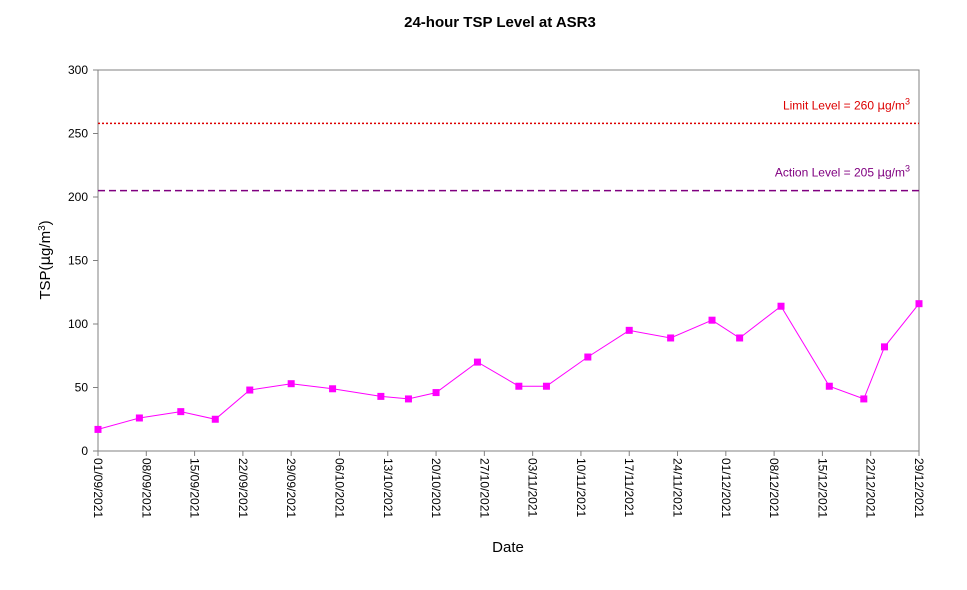  Describe the element at coordinates (581, 487) in the screenshot. I see `x-tick-label: 10/11/2021` at that location.